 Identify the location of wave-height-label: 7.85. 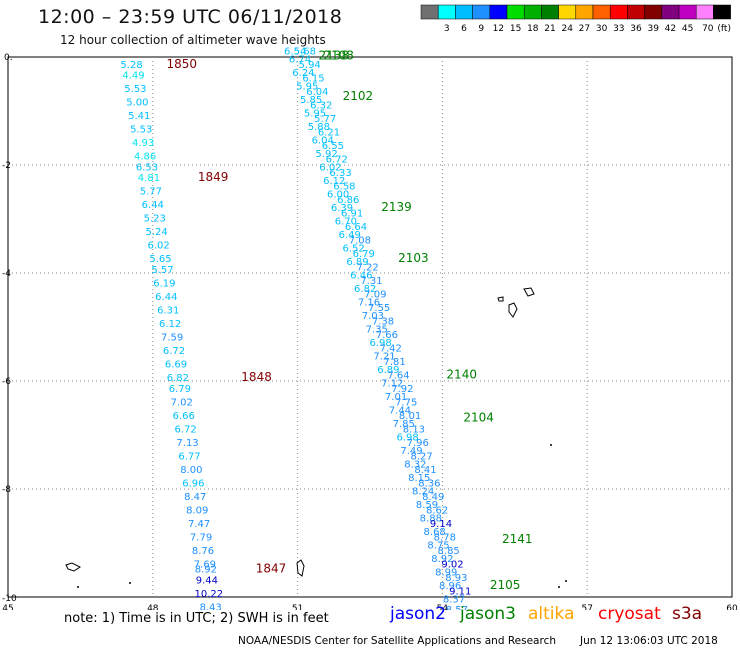
(404, 424).